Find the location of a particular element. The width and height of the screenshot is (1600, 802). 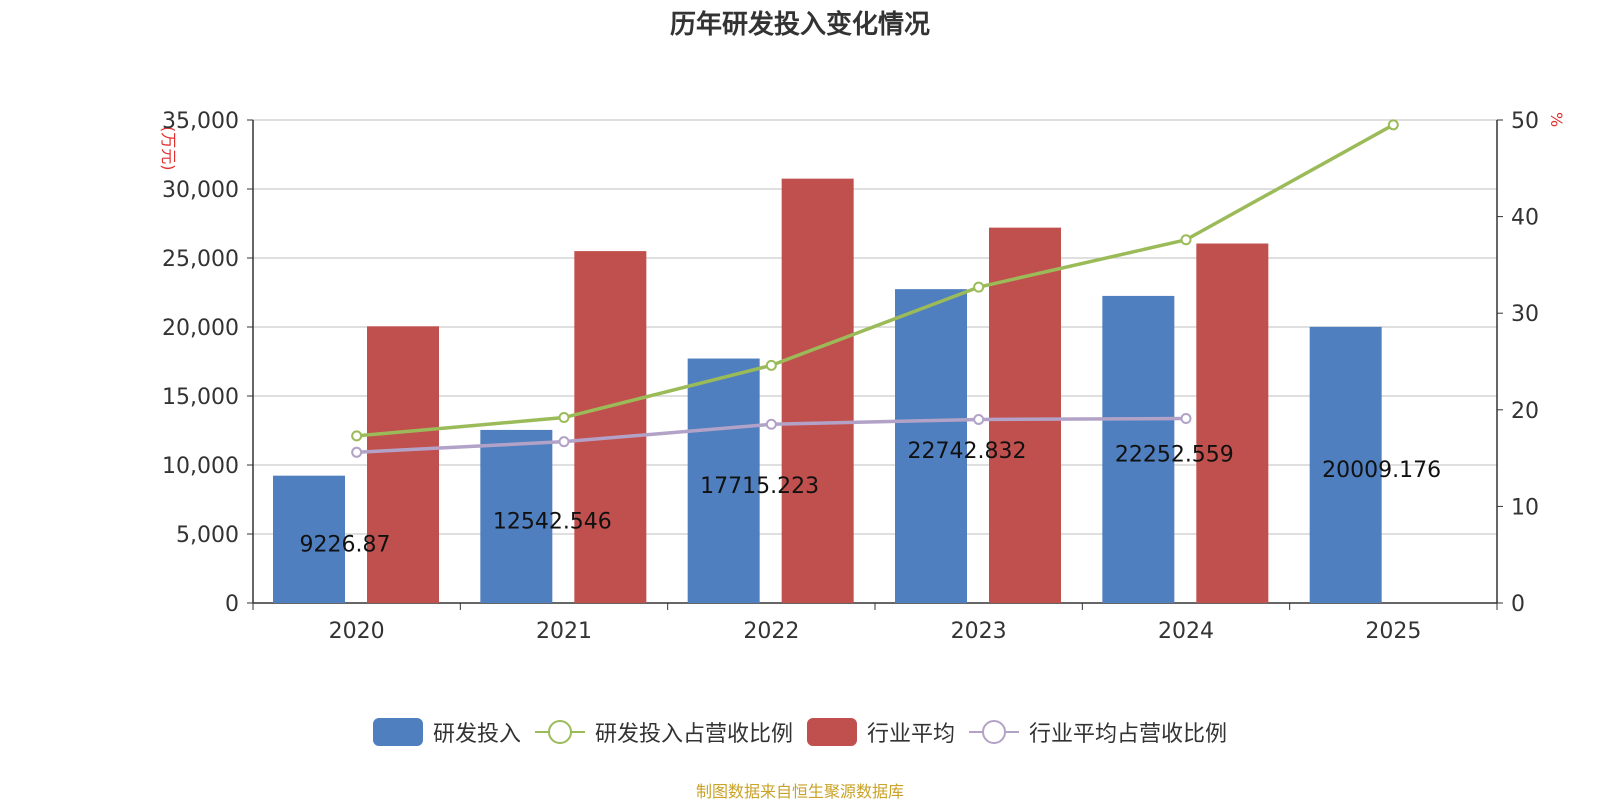

data-label-rd-investment: 22252.559 is located at coordinates (1174, 454).